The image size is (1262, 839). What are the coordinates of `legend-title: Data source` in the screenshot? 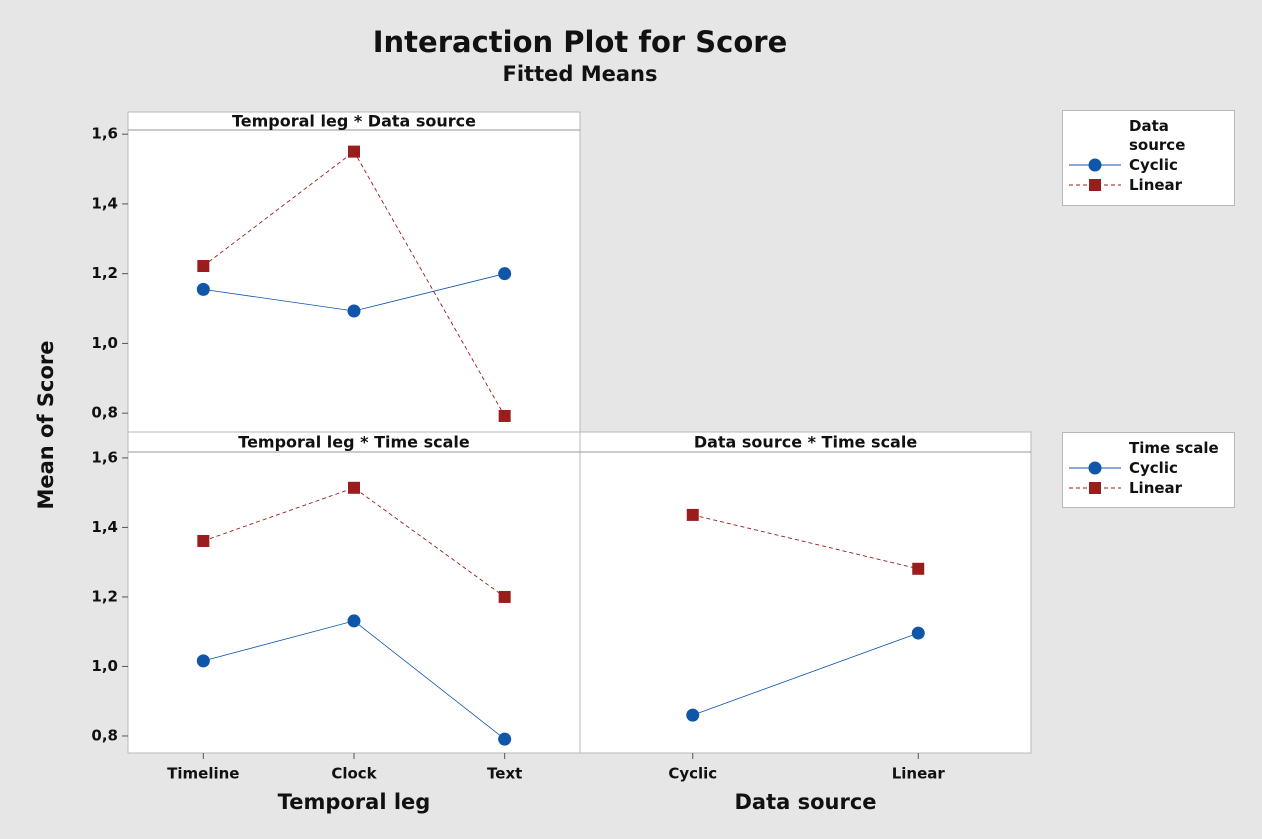 It's located at (1157, 135).